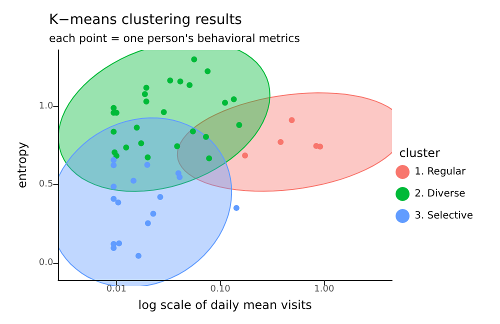  What do you see at coordinates (116, 289) in the screenshot?
I see `x-tick-label: 0.01` at bounding box center [116, 289].